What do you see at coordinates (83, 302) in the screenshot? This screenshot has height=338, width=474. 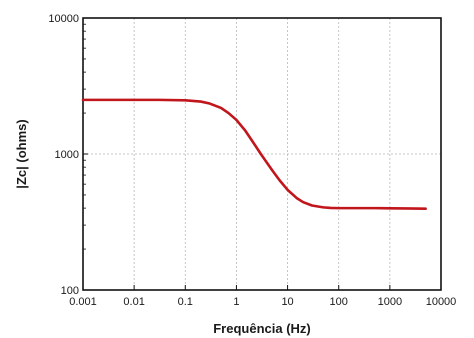 I see `x-tick-label: 0.001` at bounding box center [83, 302].